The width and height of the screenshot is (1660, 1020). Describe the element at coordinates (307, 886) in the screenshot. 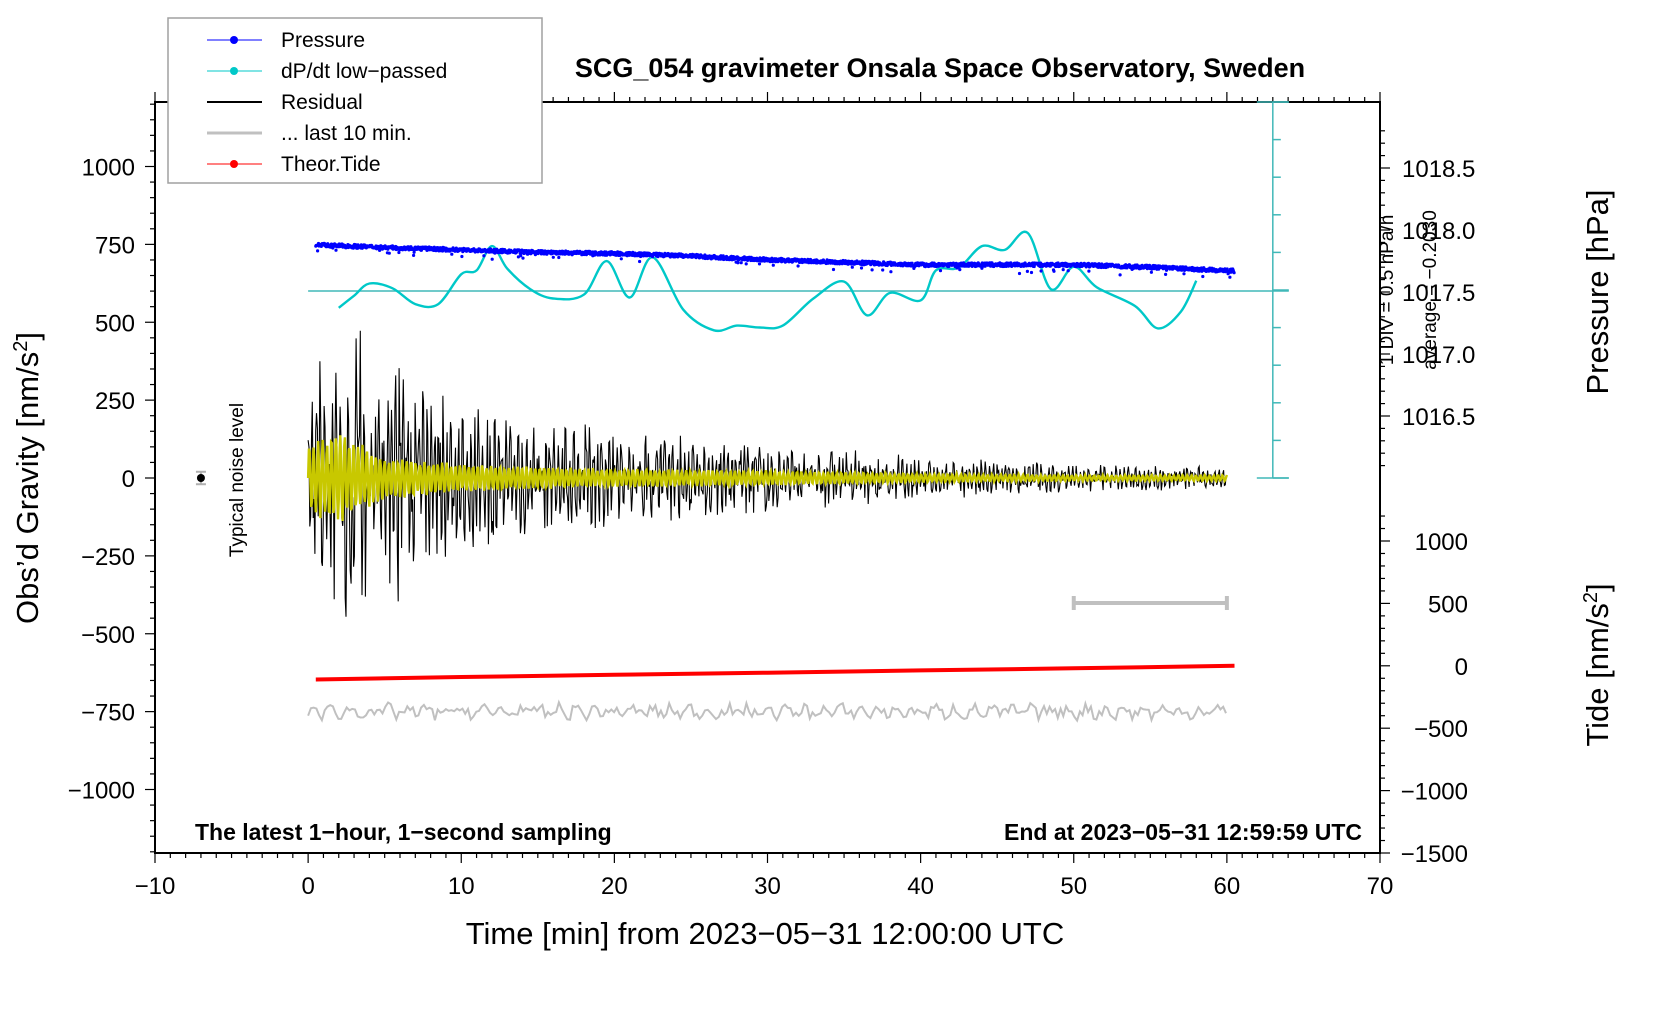

I see `x-tick-label: 0` at that location.